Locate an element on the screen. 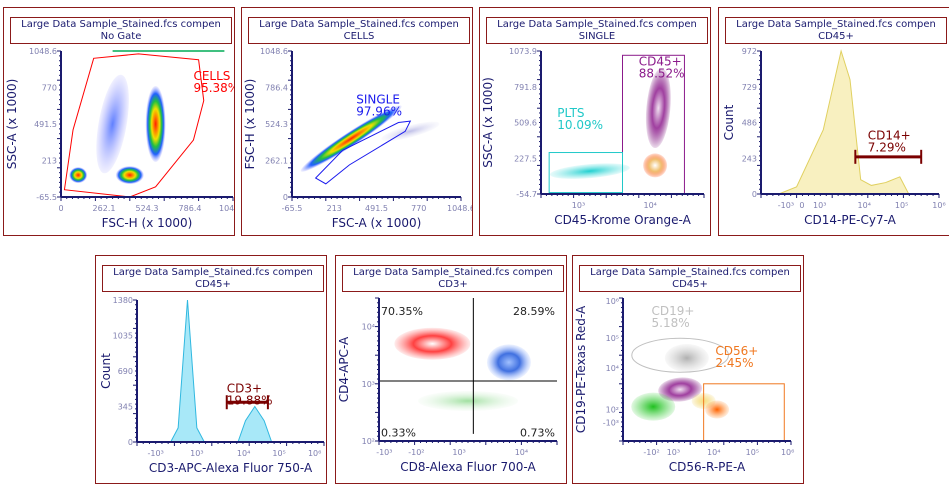 Image resolution: width=949 pixels, height=490 pixels. gate-label: CELLS is located at coordinates (211, 76).